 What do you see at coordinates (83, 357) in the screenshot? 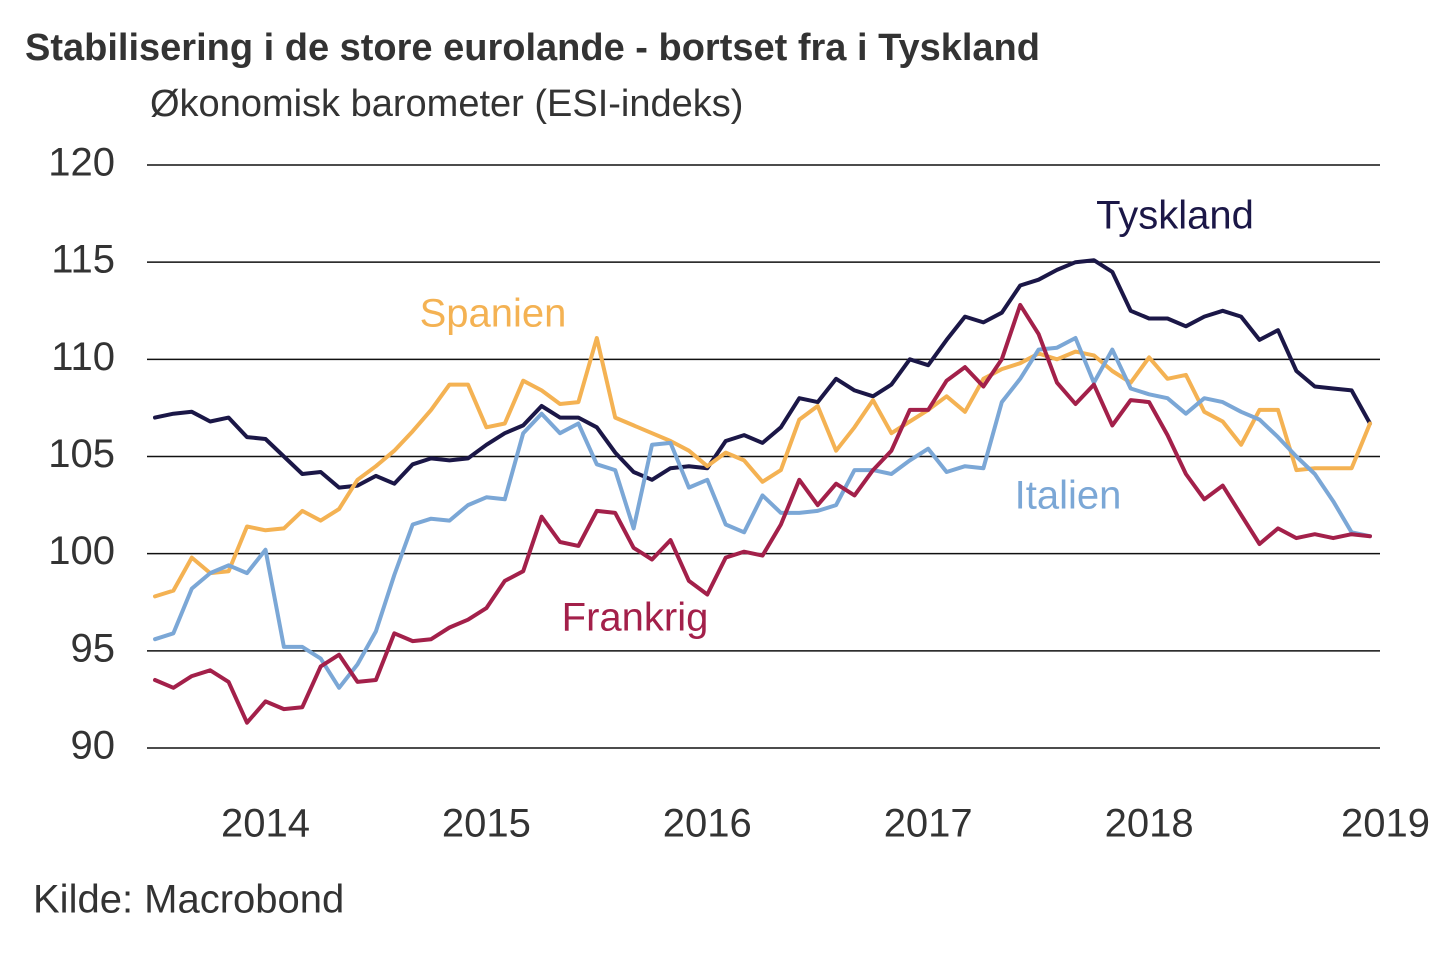
I see `y-tick-label: 110` at bounding box center [83, 357].